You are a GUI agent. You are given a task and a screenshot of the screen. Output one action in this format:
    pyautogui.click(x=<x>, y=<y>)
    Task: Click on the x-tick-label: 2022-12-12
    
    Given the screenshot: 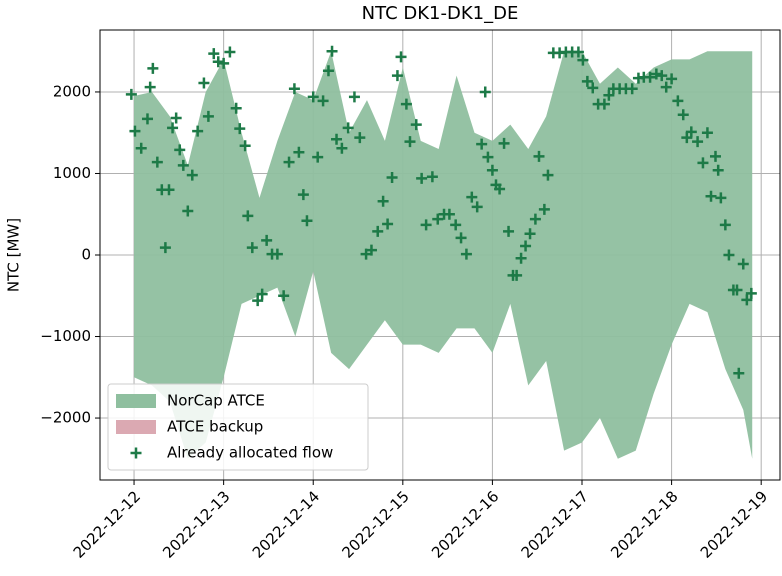 What is the action you would take?
    pyautogui.click(x=107, y=524)
    